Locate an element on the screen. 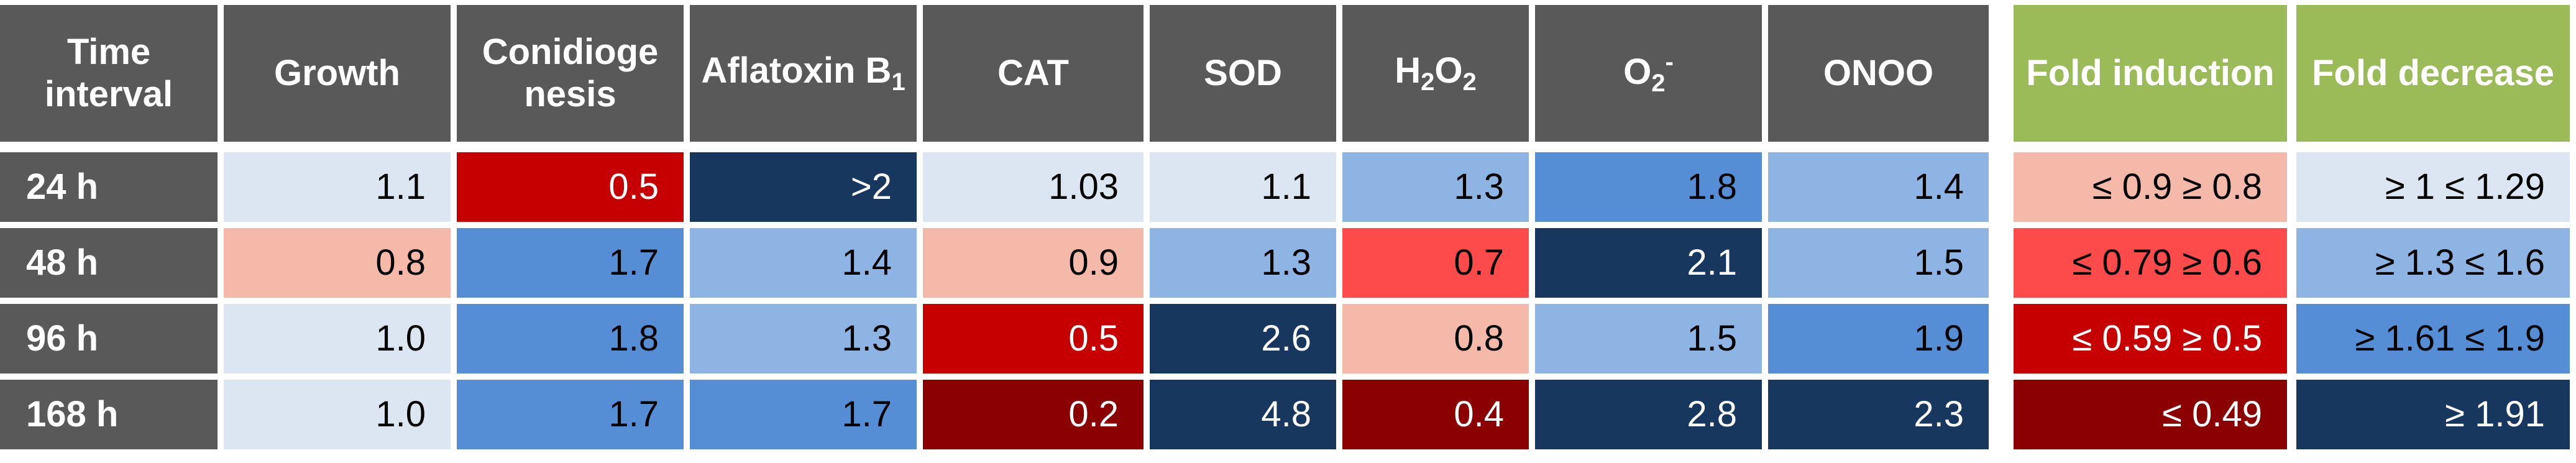  header-time-interval: Time interval is located at coordinates (109, 73).